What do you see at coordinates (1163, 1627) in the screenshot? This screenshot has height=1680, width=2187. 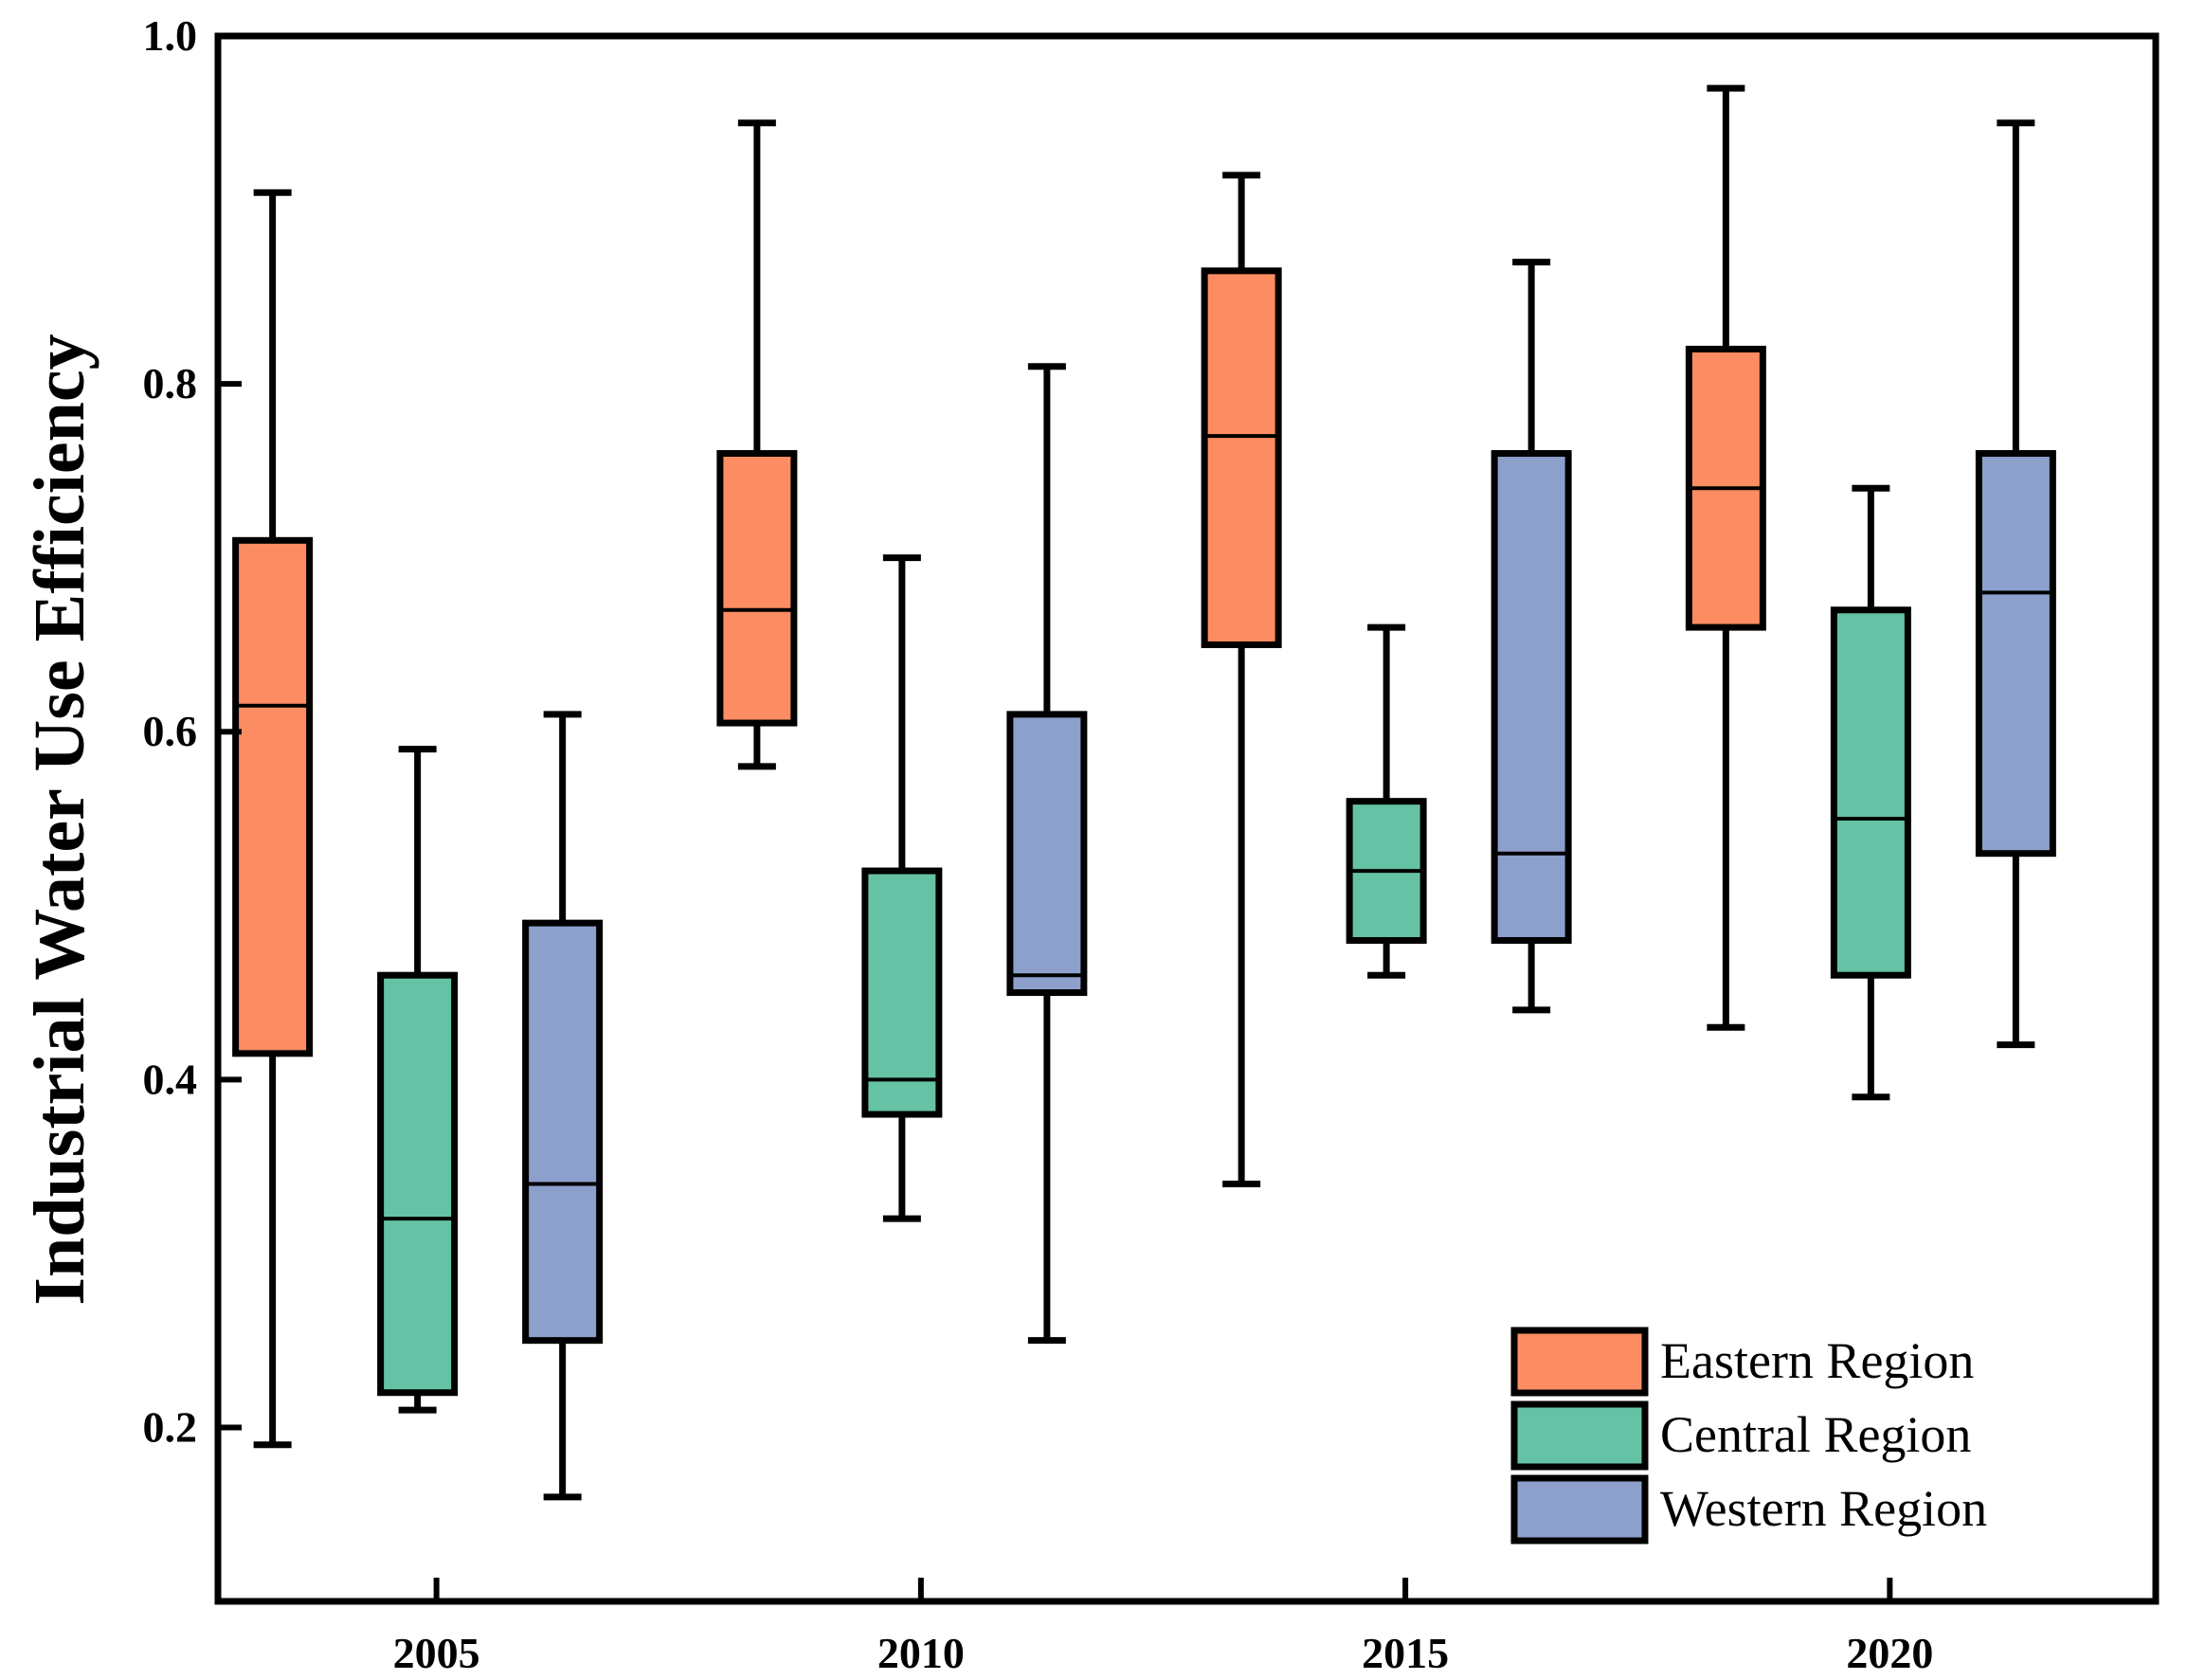 I see `x-axis: 2005 2010 2015 2020` at bounding box center [1163, 1627].